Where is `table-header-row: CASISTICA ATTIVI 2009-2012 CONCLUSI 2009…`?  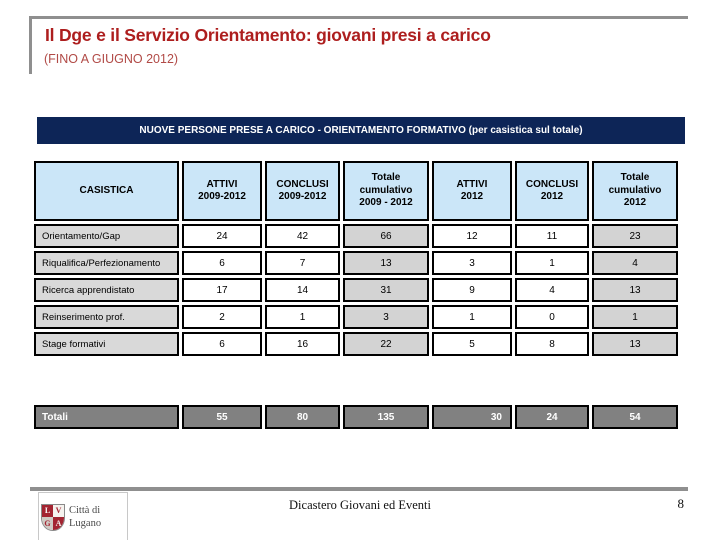 table-header-row: CASISTICA ATTIVI 2009-2012 CONCLUSI 2009… is located at coordinates (356, 191).